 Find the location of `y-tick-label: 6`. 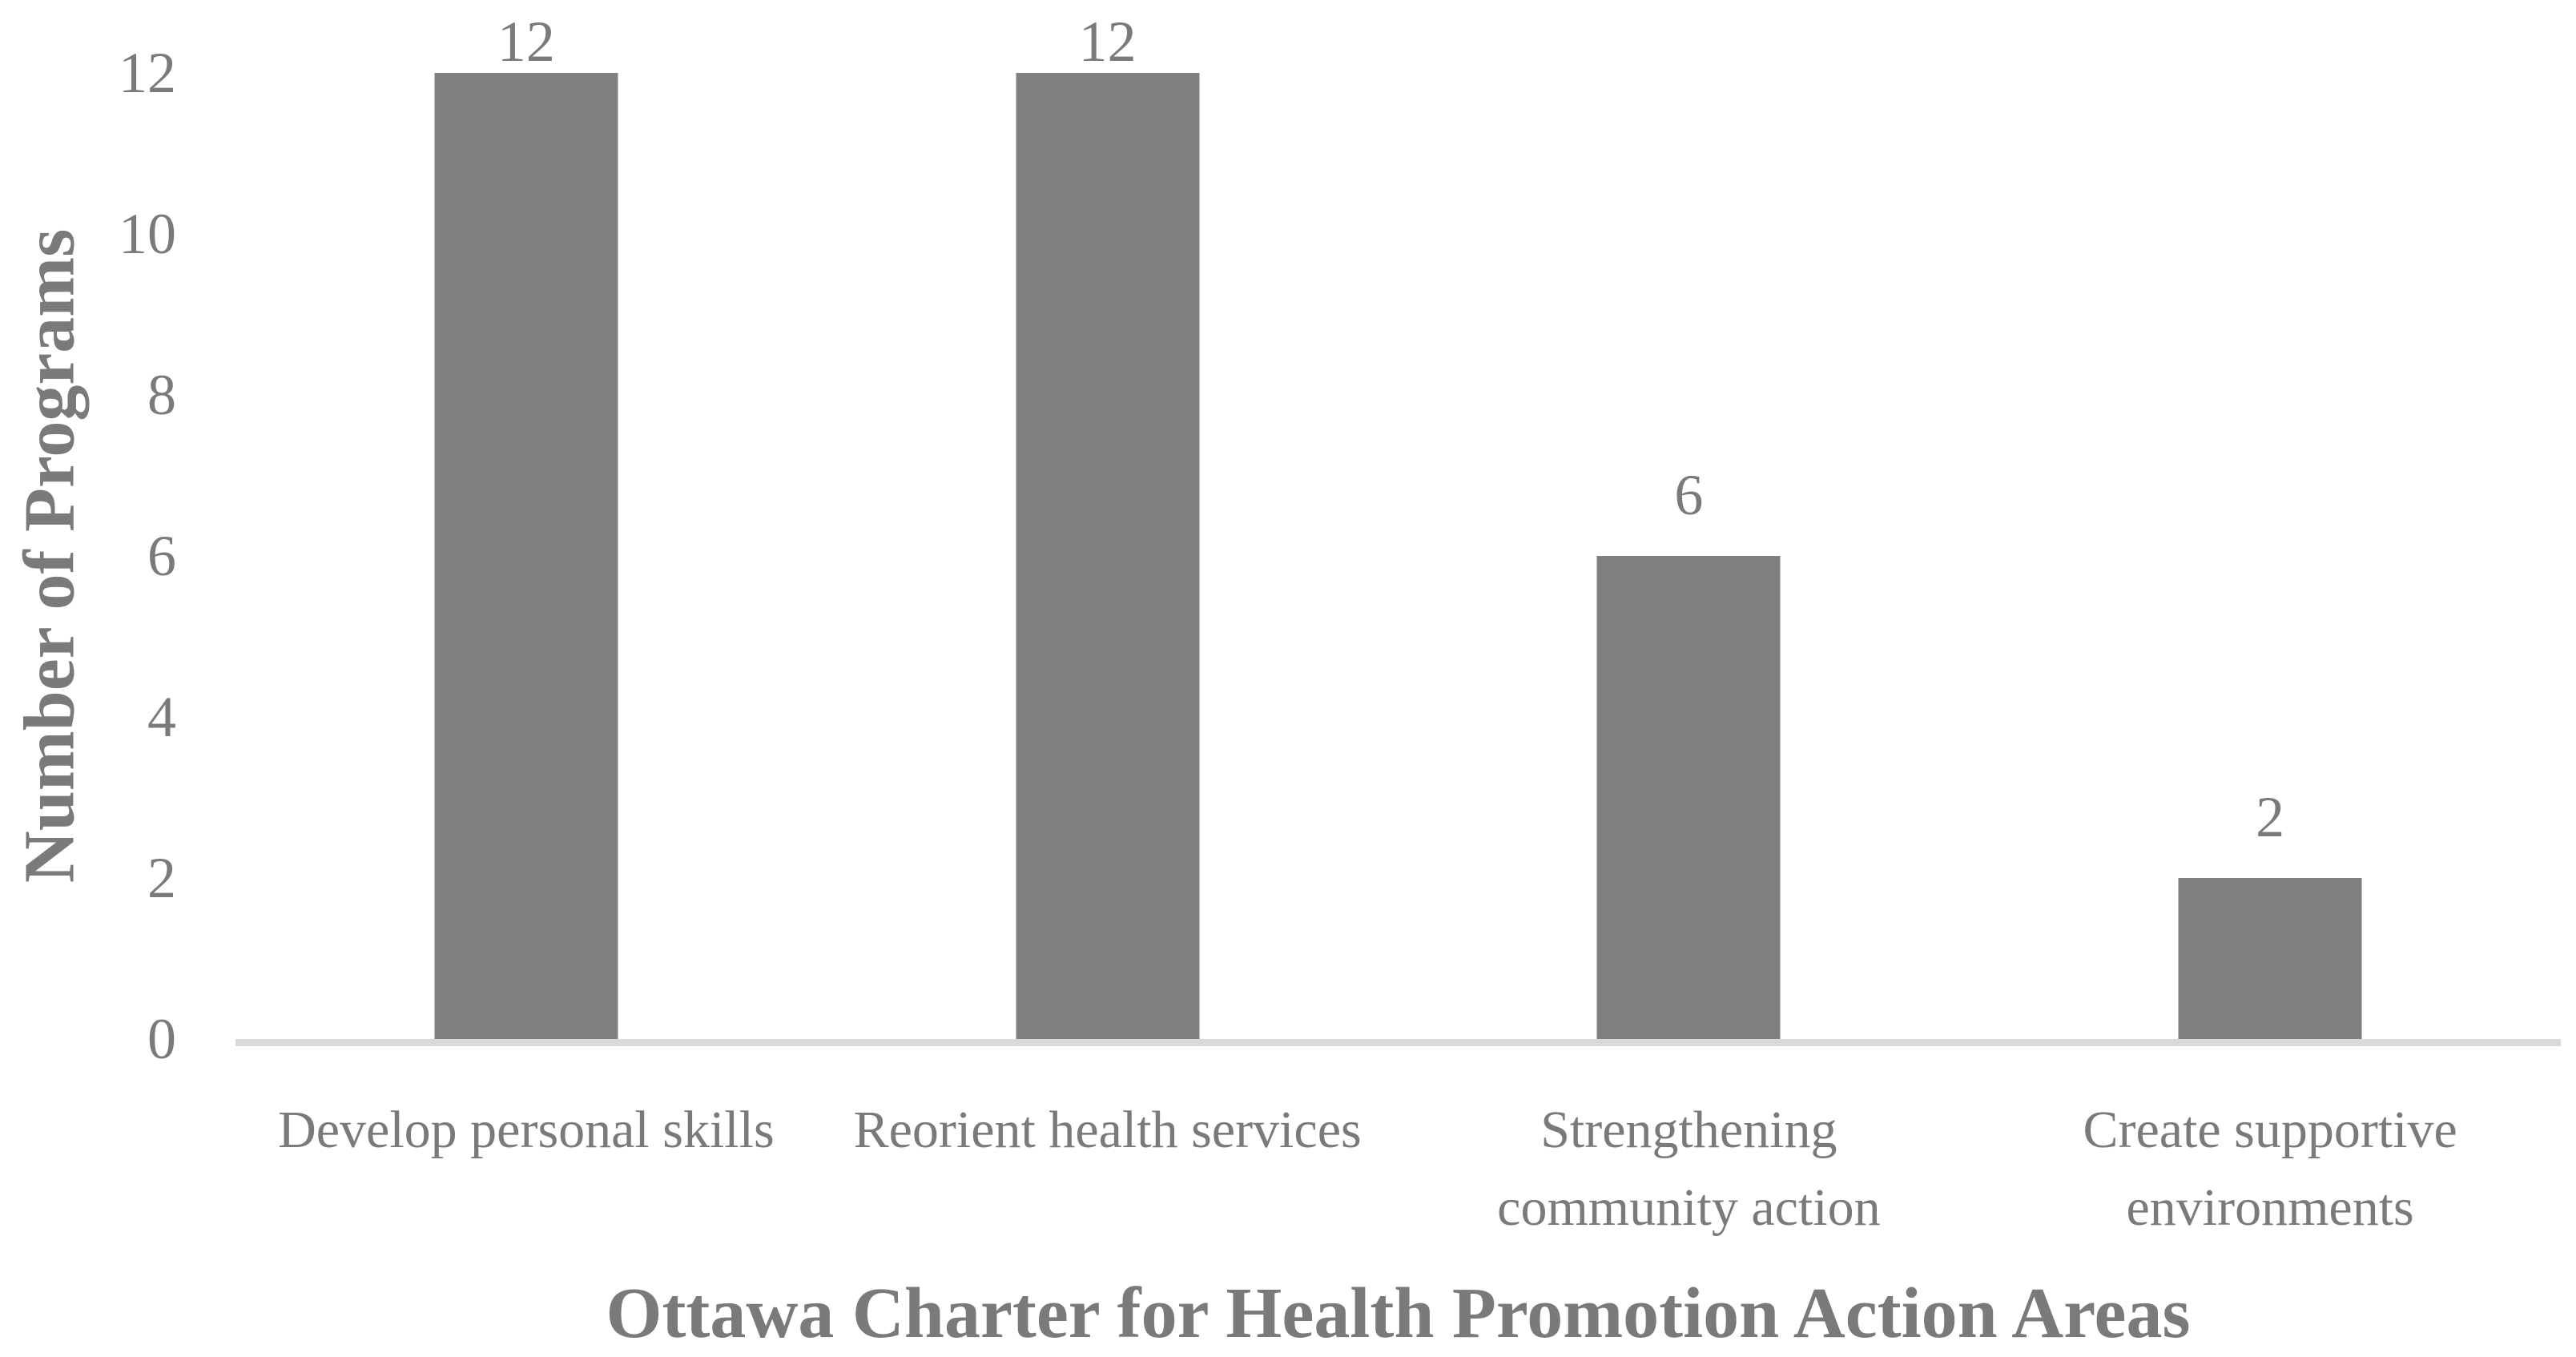

y-tick-label: 6 is located at coordinates (161, 556).